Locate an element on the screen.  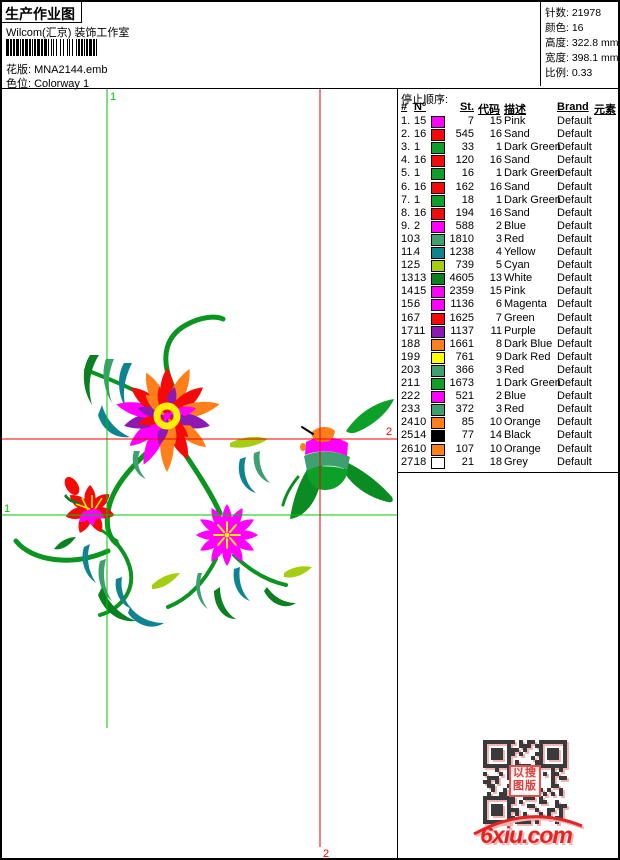
table-row: 7. 1 18 1 Dark Green Default is located at coordinates (508, 200).